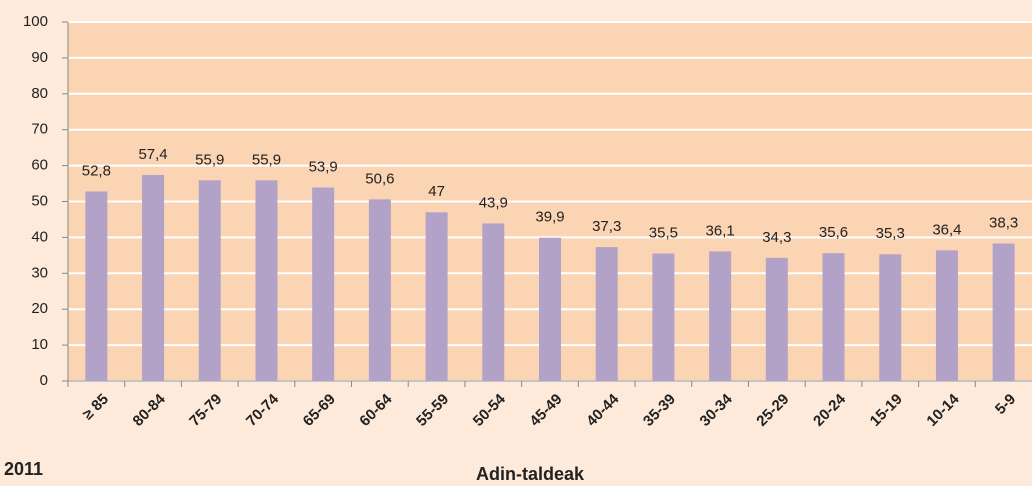 The width and height of the screenshot is (1032, 486). I want to click on data-label: 36,4, so click(946, 229).